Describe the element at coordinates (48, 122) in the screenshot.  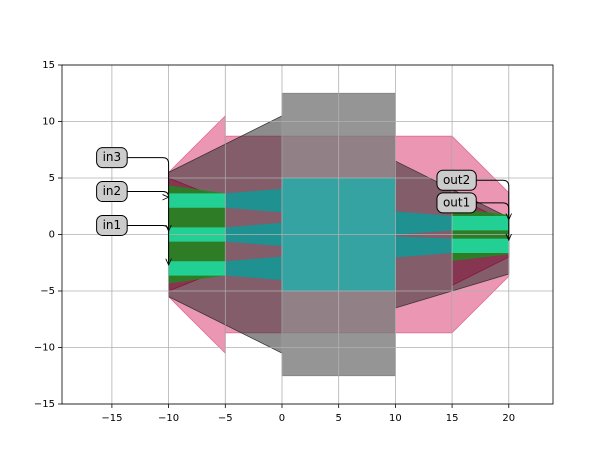
I see `y-tick-label: 10` at that location.